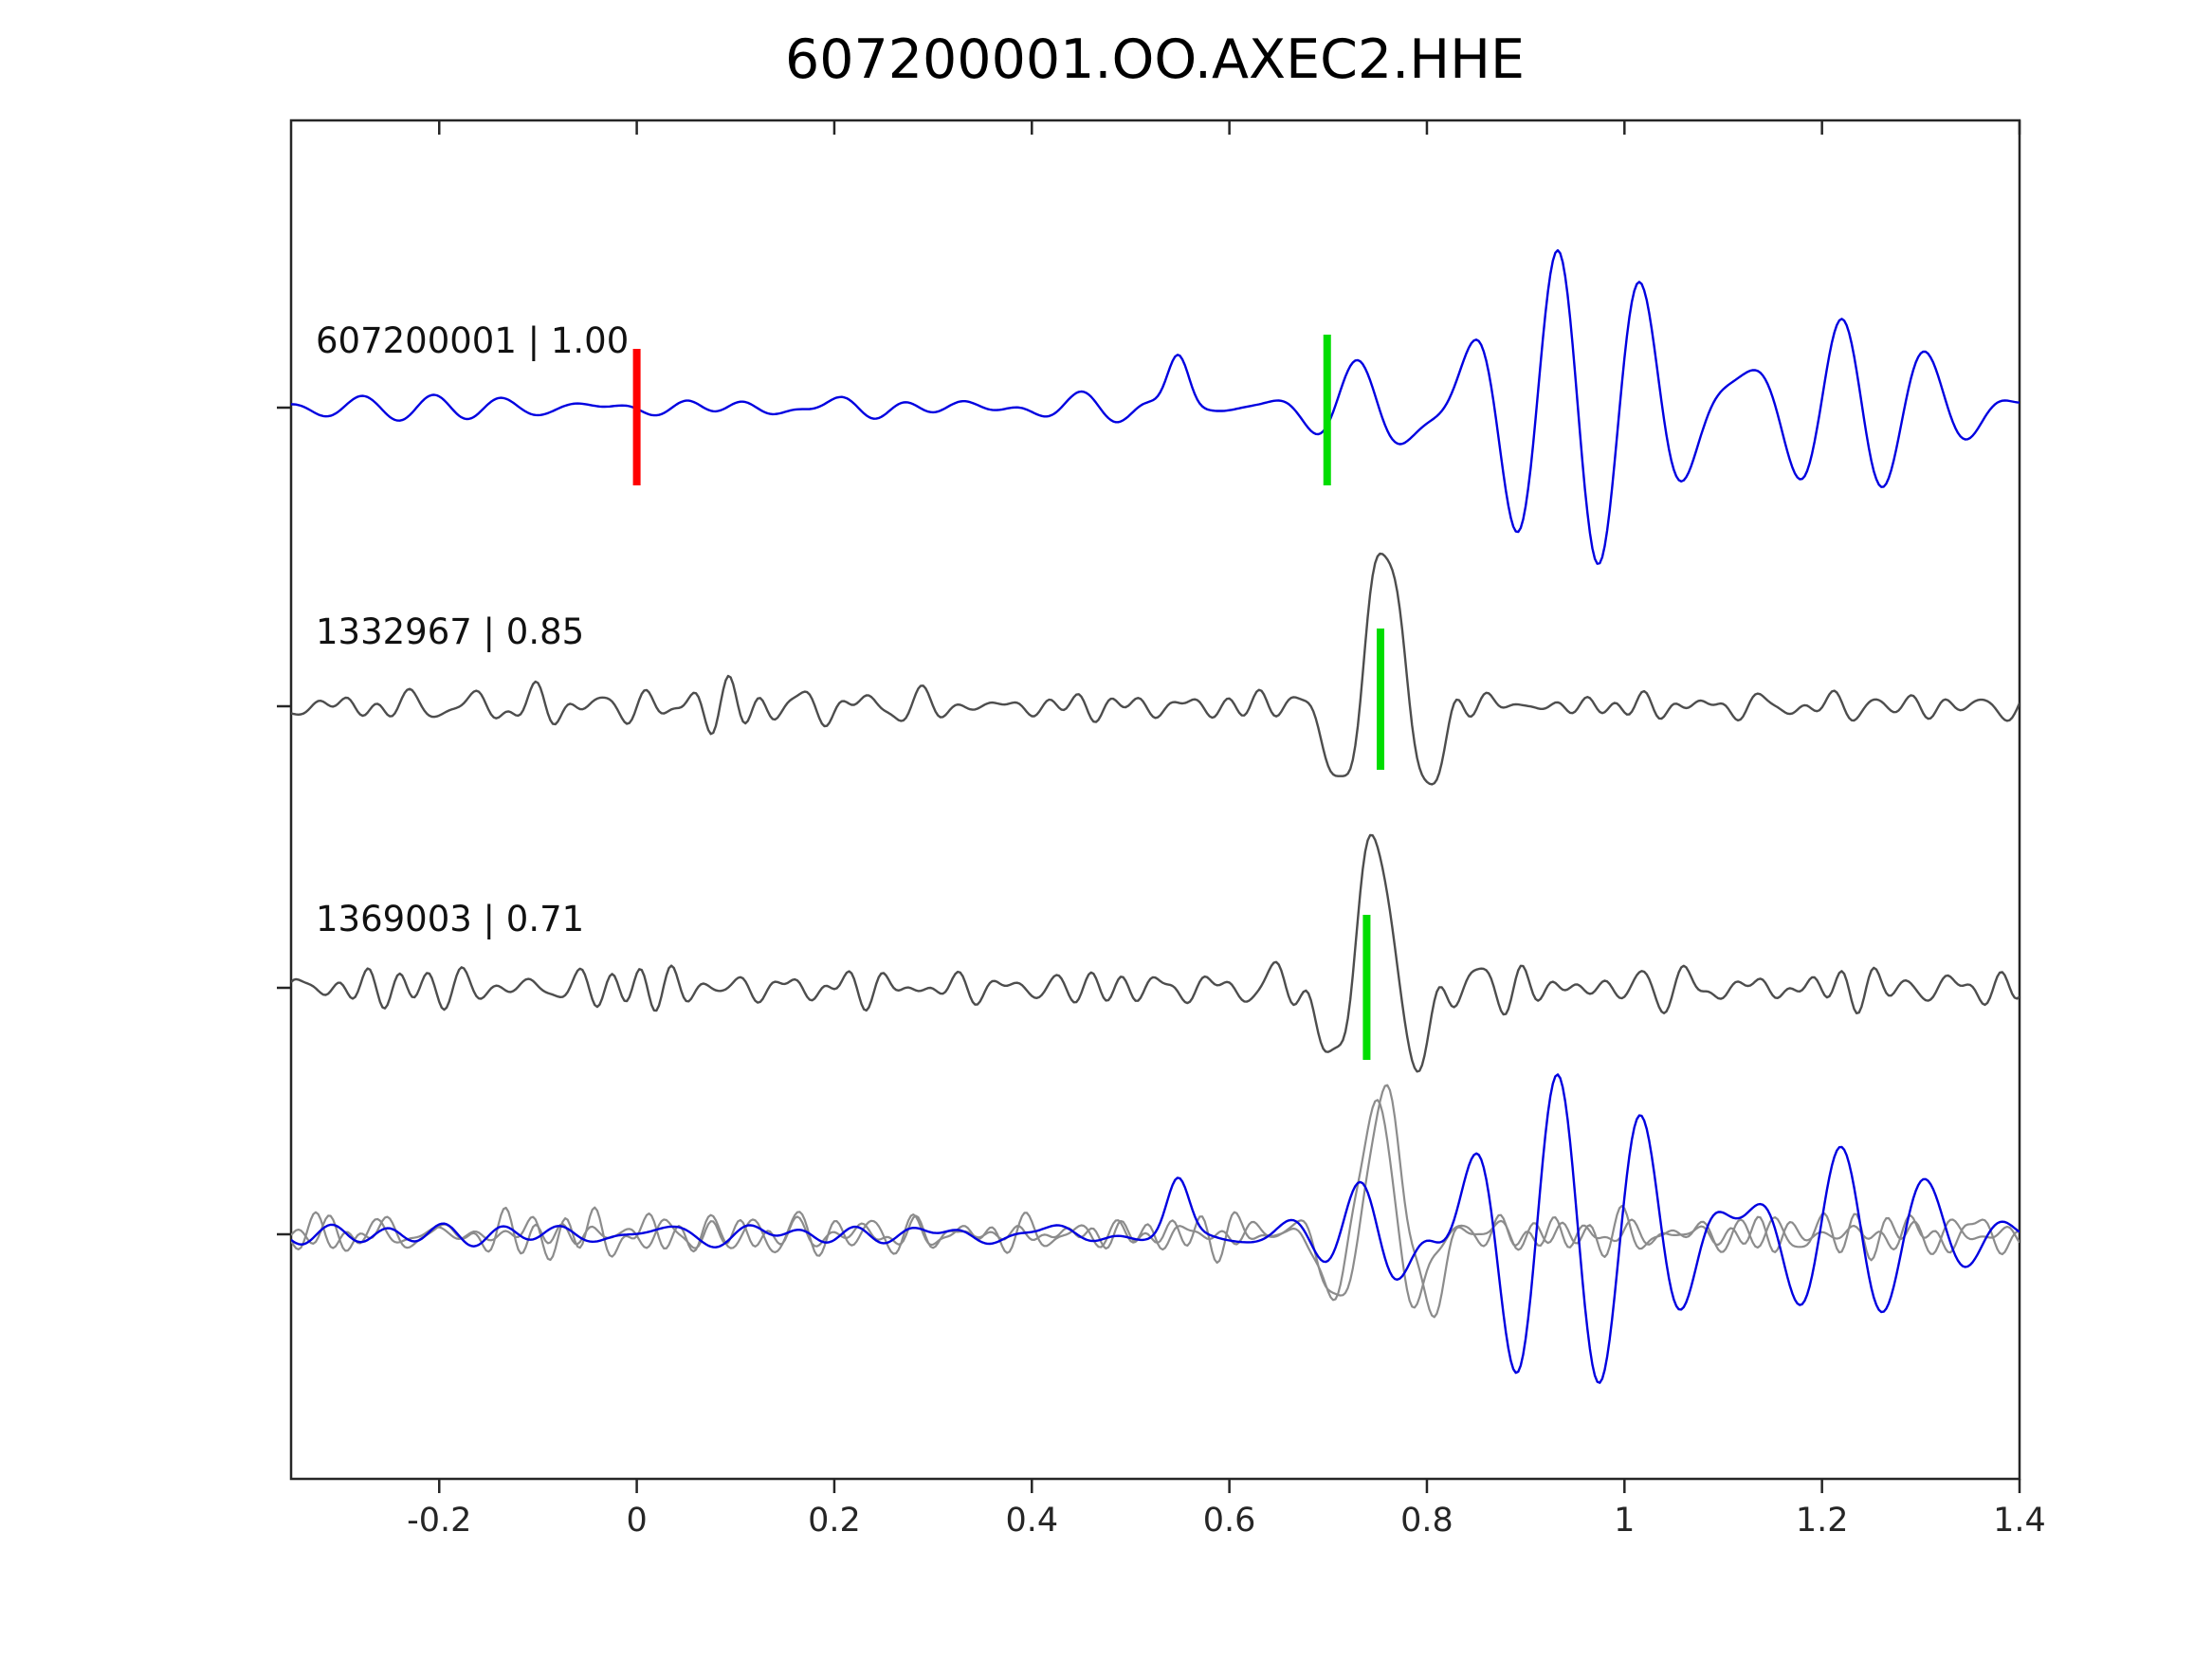 This screenshot has width=2212, height=1659. I want to click on x-tick-label: 1.2, so click(1822, 1521).